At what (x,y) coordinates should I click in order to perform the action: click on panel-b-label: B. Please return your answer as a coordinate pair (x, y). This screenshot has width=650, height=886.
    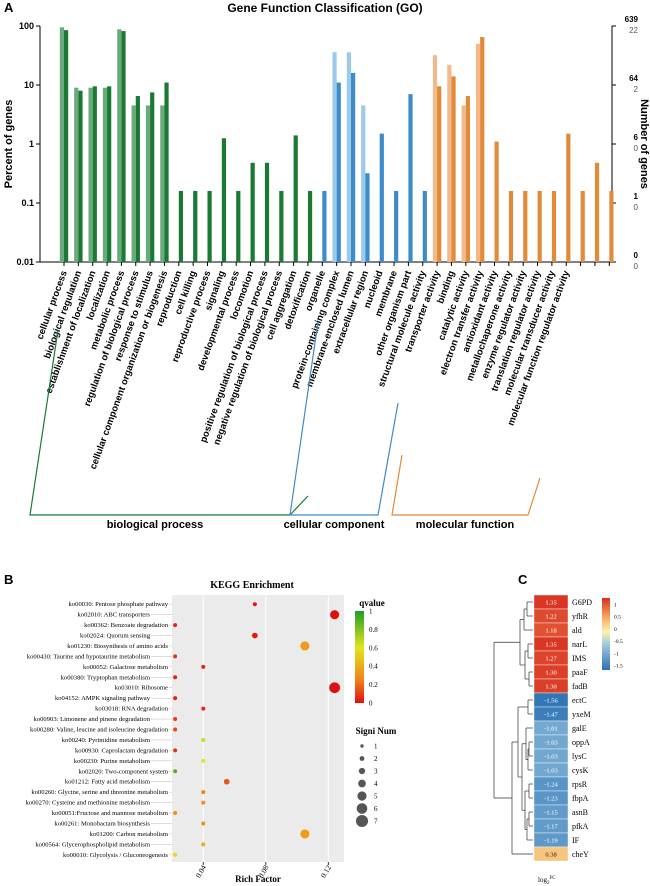
    Looking at the image, I should click on (8, 579).